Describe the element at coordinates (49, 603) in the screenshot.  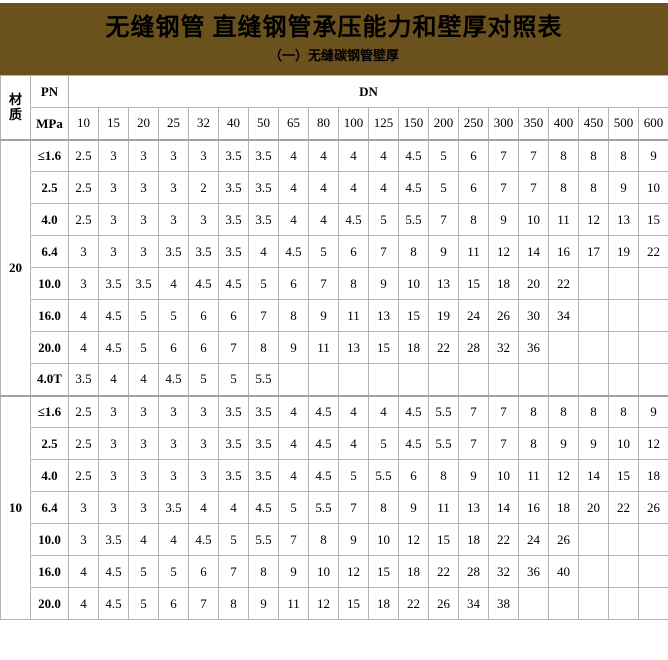
I see `pn-cell: 20.0` at that location.